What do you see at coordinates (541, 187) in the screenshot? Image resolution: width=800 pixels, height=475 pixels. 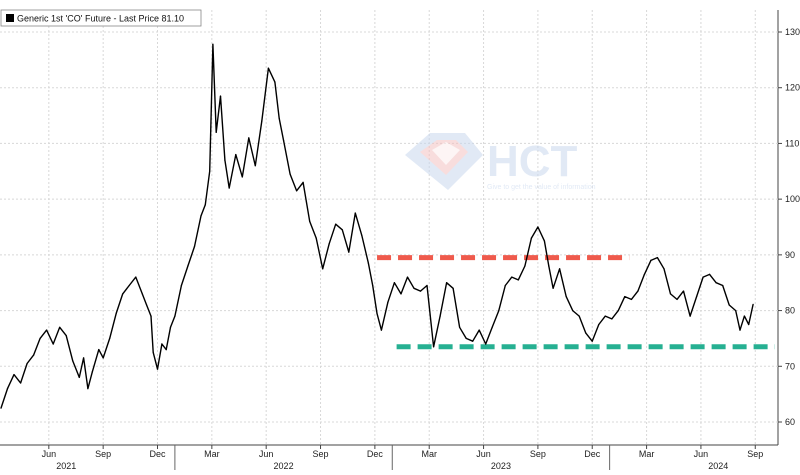 I see `watermark-tagline: Give to get the value of information` at bounding box center [541, 187].